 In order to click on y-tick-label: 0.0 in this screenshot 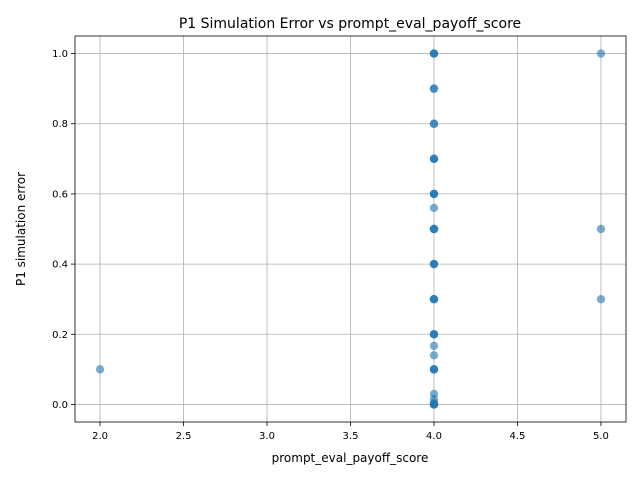, I will do `click(60, 405)`.